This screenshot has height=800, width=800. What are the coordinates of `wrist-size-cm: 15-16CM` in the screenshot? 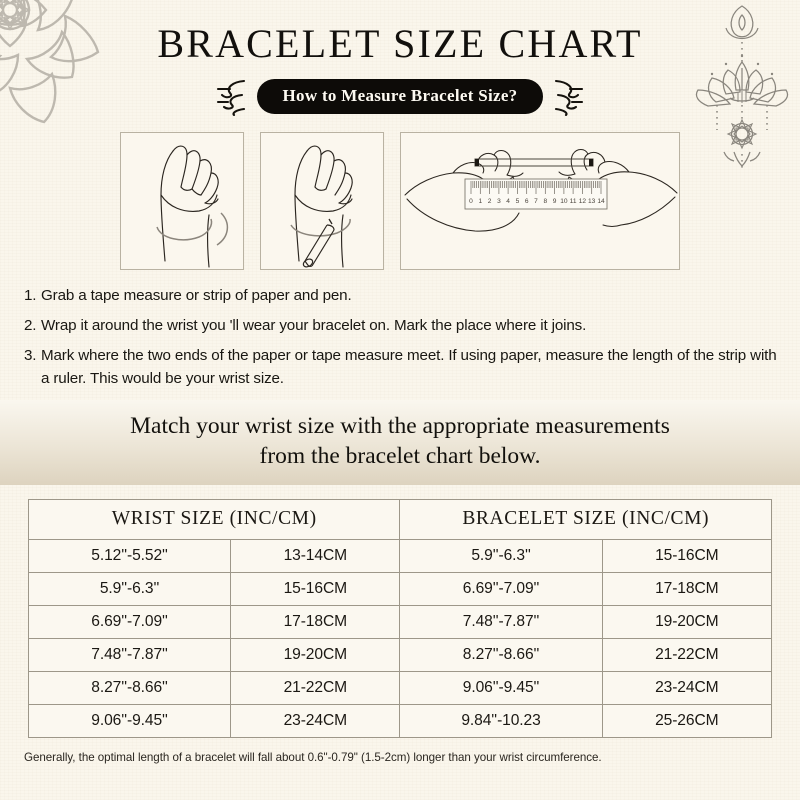 It's located at (315, 588).